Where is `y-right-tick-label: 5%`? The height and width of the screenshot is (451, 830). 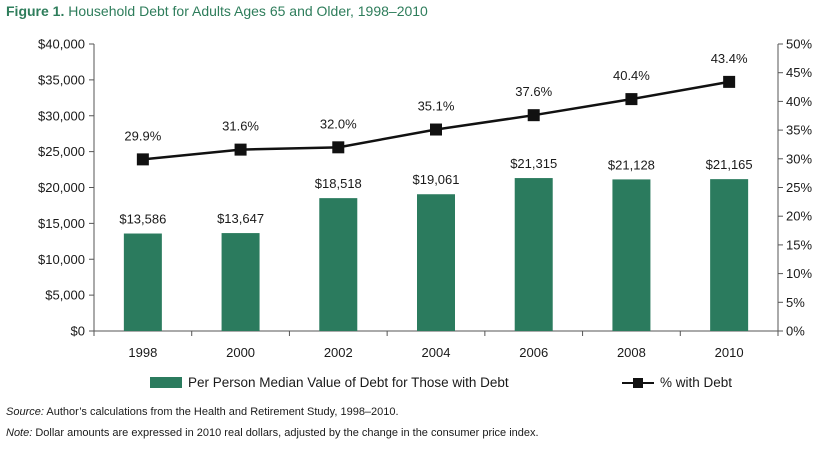 y-right-tick-label: 5% is located at coordinates (795, 302).